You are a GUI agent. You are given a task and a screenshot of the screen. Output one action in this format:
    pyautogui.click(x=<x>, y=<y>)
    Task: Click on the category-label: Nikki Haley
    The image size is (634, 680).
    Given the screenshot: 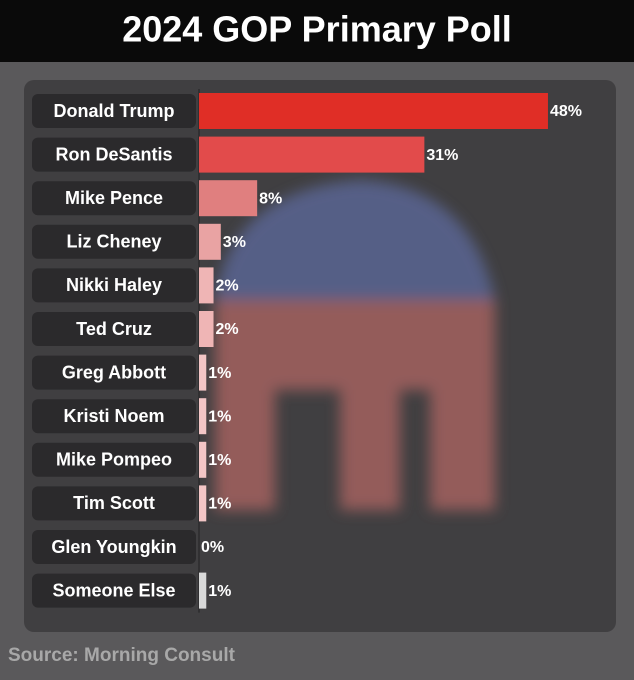 What is the action you would take?
    pyautogui.click(x=114, y=285)
    